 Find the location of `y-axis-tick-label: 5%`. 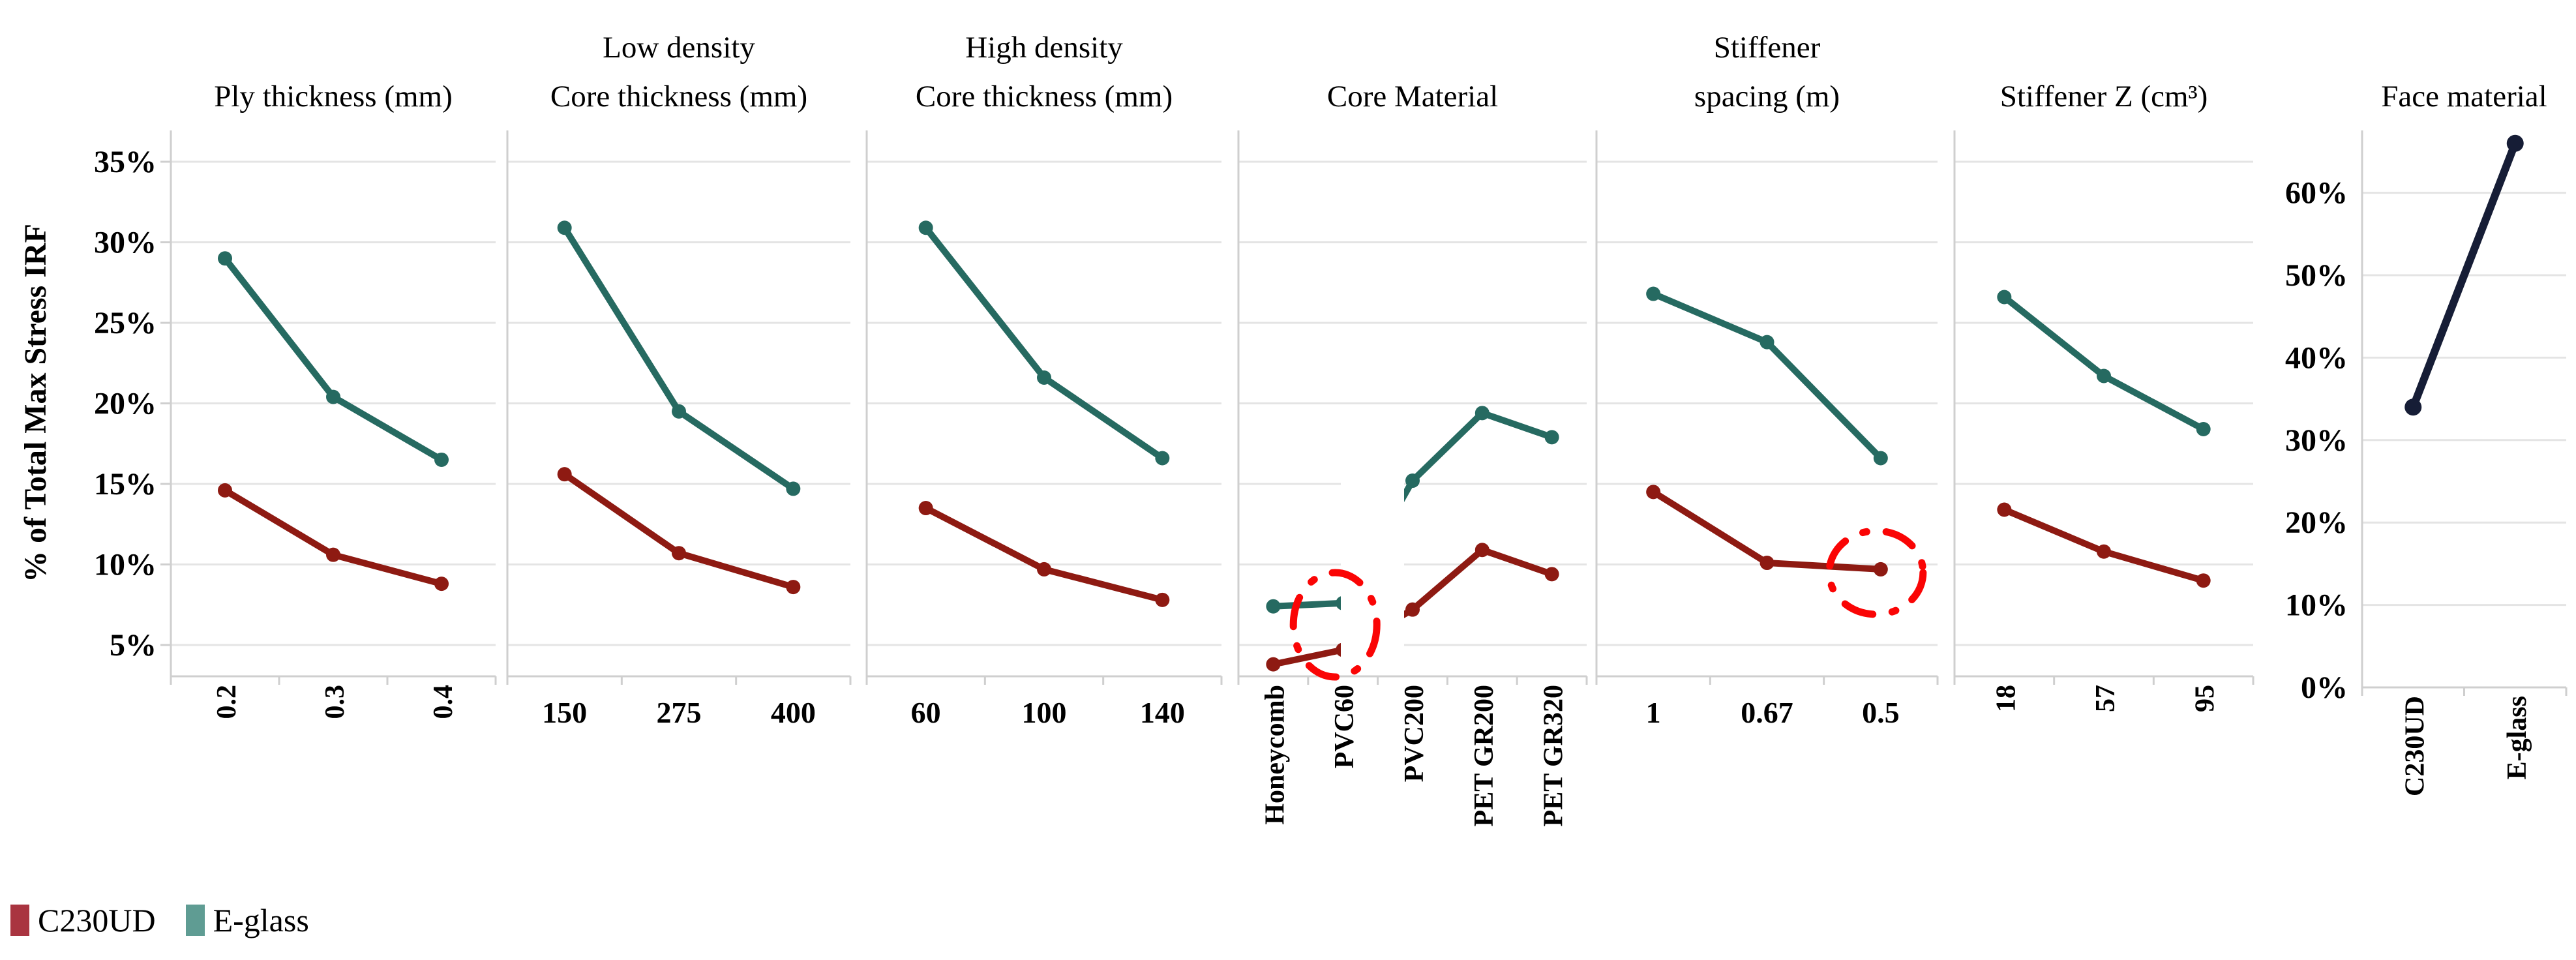

y-axis-tick-label: 5% is located at coordinates (133, 646).